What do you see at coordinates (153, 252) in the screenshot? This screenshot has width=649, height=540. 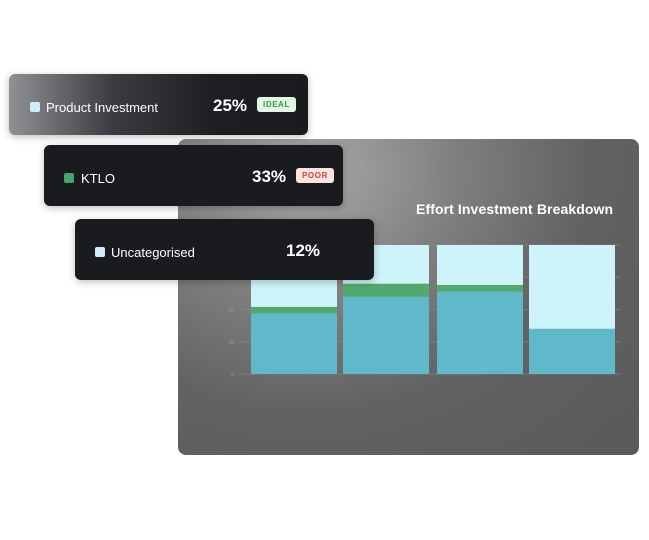 I see `card-label: Uncategorised` at bounding box center [153, 252].